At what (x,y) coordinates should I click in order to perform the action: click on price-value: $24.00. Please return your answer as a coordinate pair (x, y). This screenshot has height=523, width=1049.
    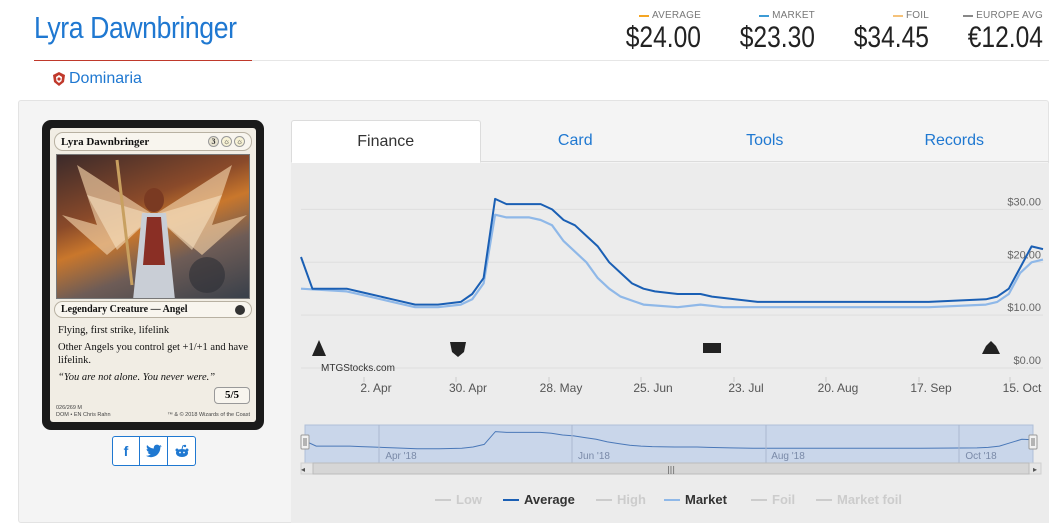
    Looking at the image, I should click on (663, 37).